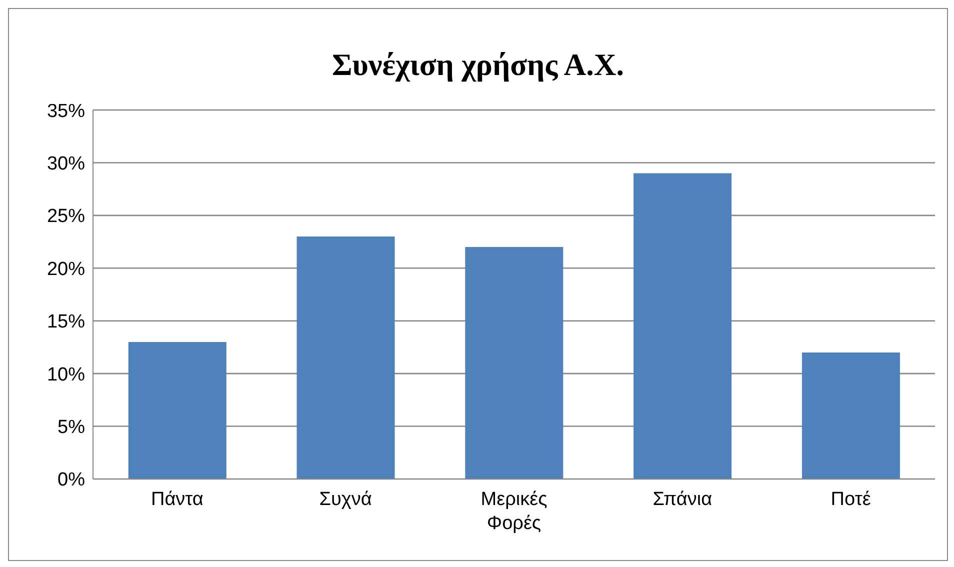  I want to click on y-tick-label: 5%, so click(72, 427).